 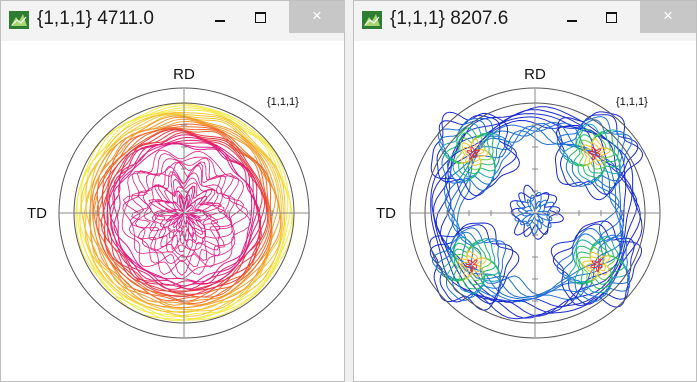 What do you see at coordinates (173, 21) in the screenshot?
I see `title-bar: {1,1,1} 4711.0 ×` at bounding box center [173, 21].